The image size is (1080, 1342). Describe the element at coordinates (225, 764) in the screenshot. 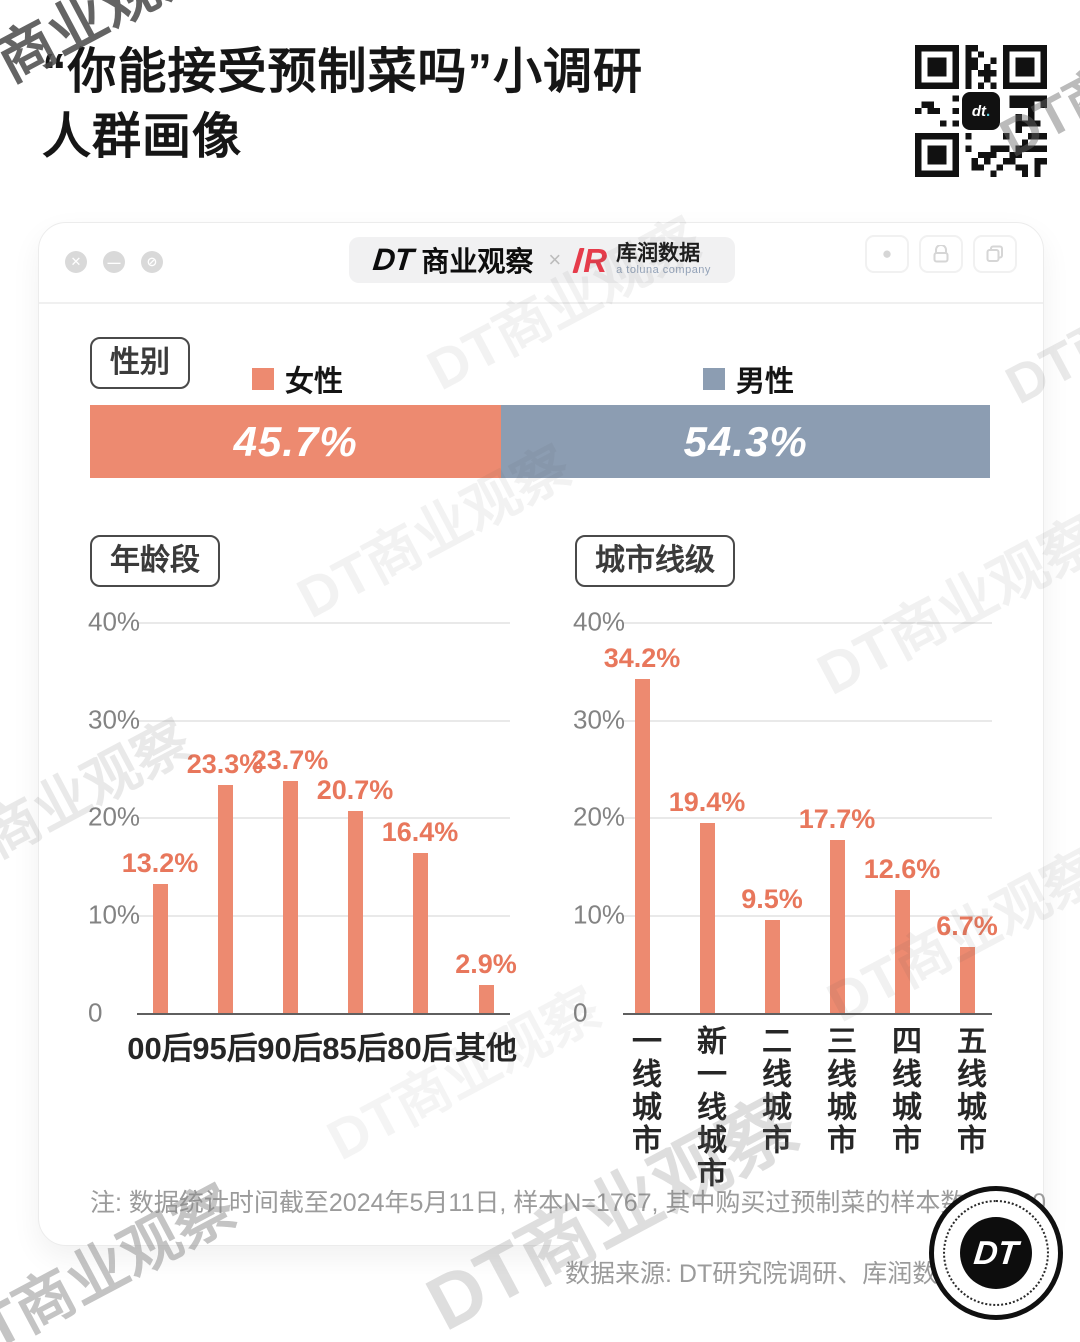

I see `bar-value-label: 23.3%` at that location.